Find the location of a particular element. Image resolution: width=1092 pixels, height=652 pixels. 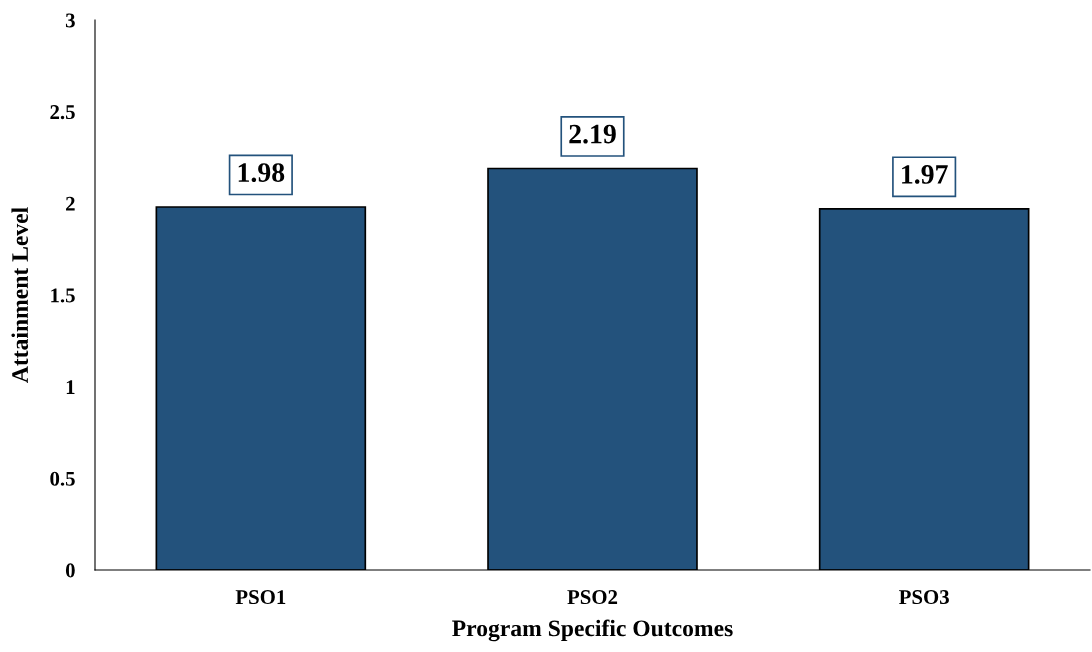

y-tick-label: 2 is located at coordinates (70, 203).